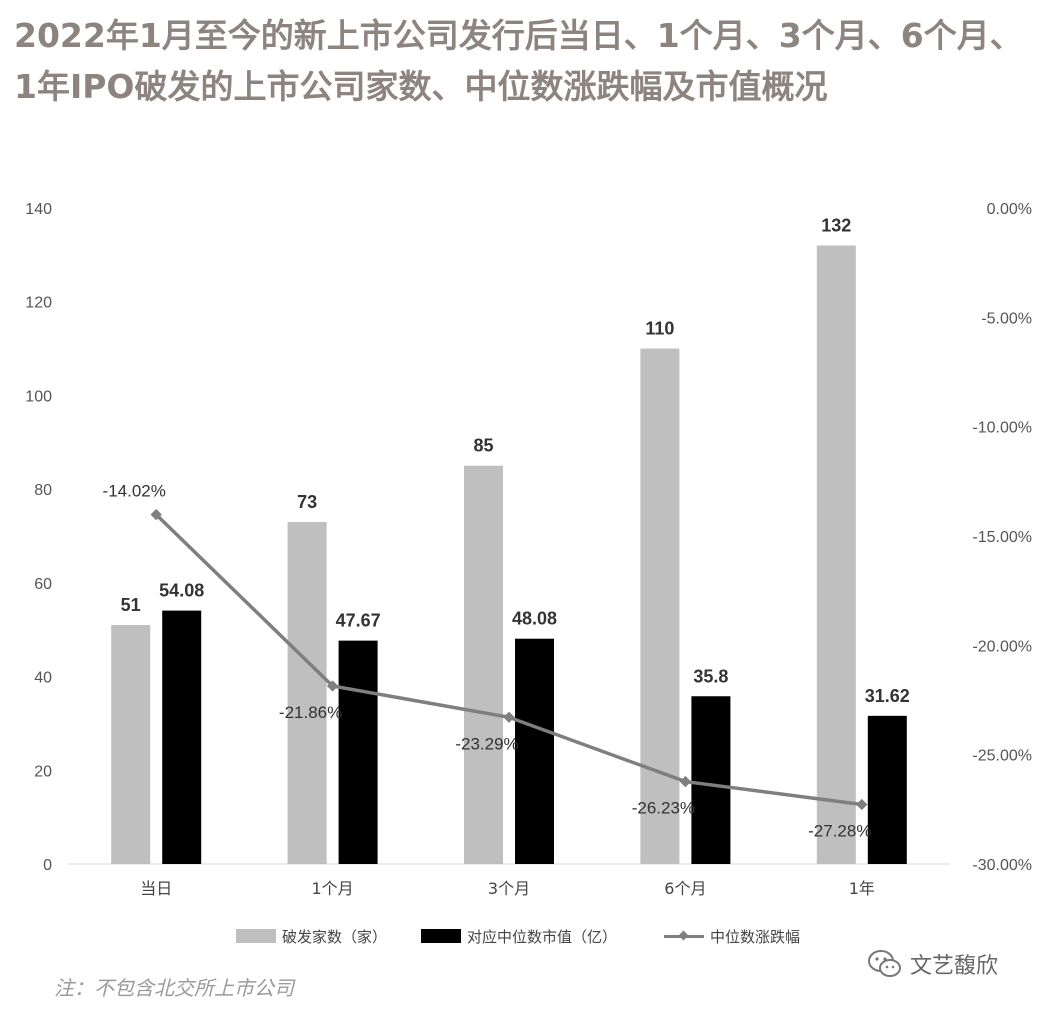 The image size is (1053, 1012). What do you see at coordinates (1002, 646) in the screenshot?
I see `y-right-tick-label: -20.00%` at bounding box center [1002, 646].